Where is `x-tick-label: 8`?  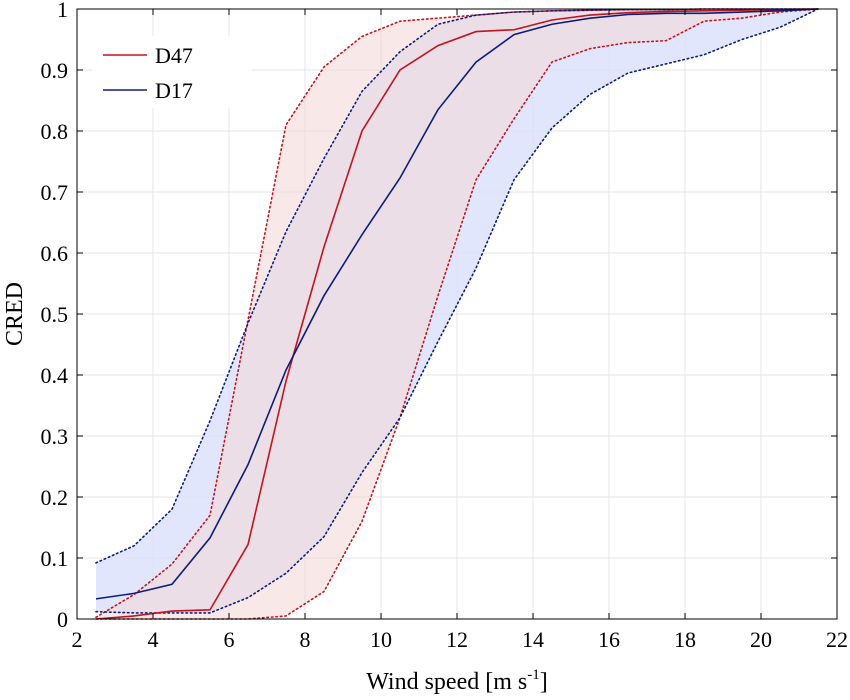 x-tick-label: 8 is located at coordinates (305, 639).